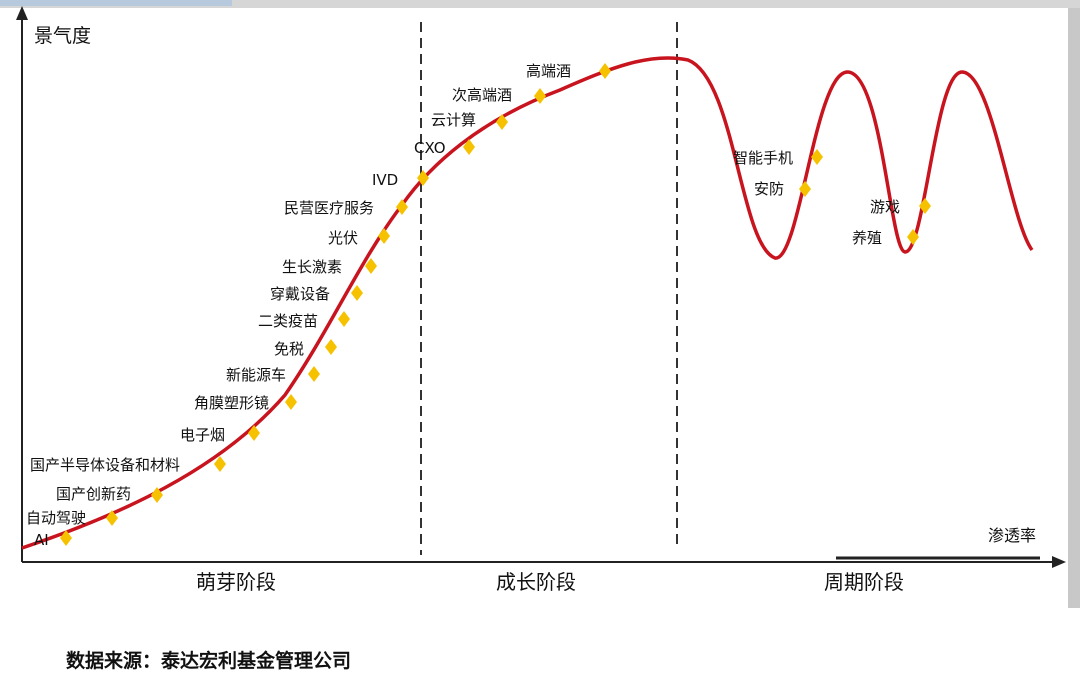 This screenshot has height=682, width=1080. I want to click on label-ortho-k-lens: 角膜塑形镜, so click(231, 403).